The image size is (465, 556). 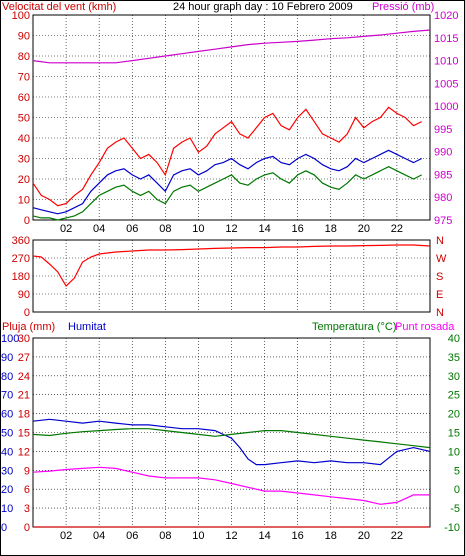 What do you see at coordinates (354, 327) in the screenshot?
I see `temperature-axis-title: Temperatura (°C)` at bounding box center [354, 327].